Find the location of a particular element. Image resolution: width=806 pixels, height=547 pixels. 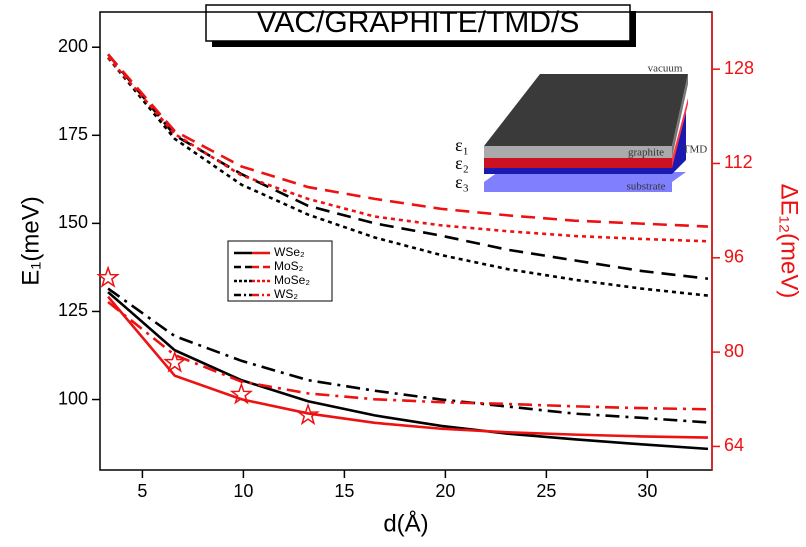

title-box is located at coordinates (418, 23).